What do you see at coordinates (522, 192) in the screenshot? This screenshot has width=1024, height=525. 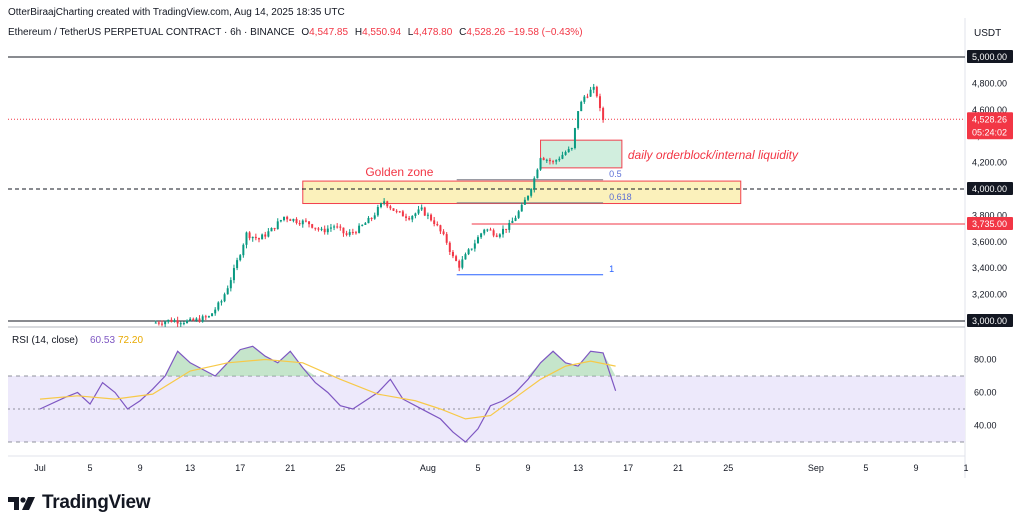 I see `golden-zone-box` at bounding box center [522, 192].